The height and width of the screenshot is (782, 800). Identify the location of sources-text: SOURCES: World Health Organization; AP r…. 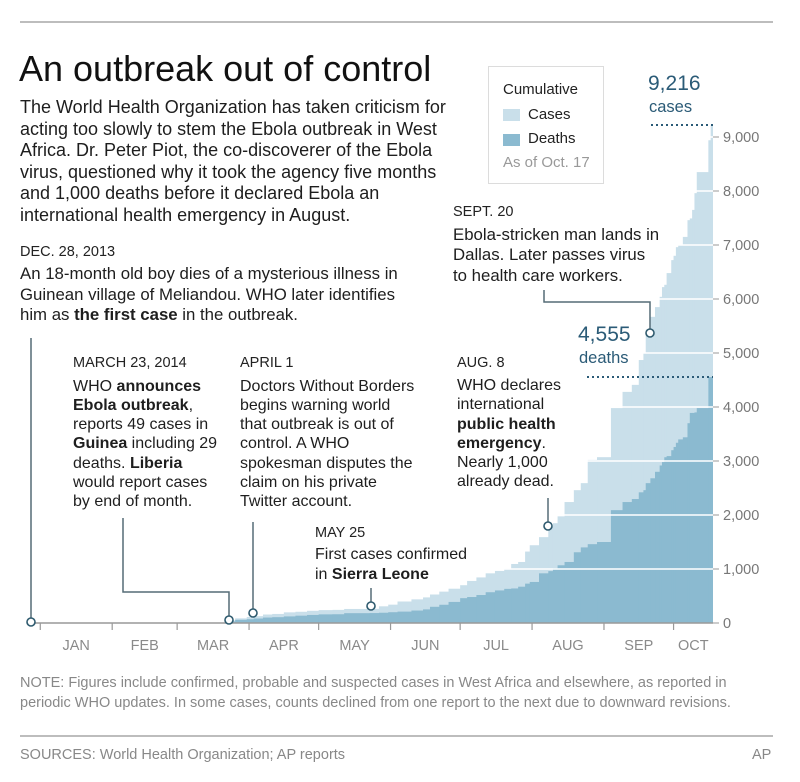
(183, 755).